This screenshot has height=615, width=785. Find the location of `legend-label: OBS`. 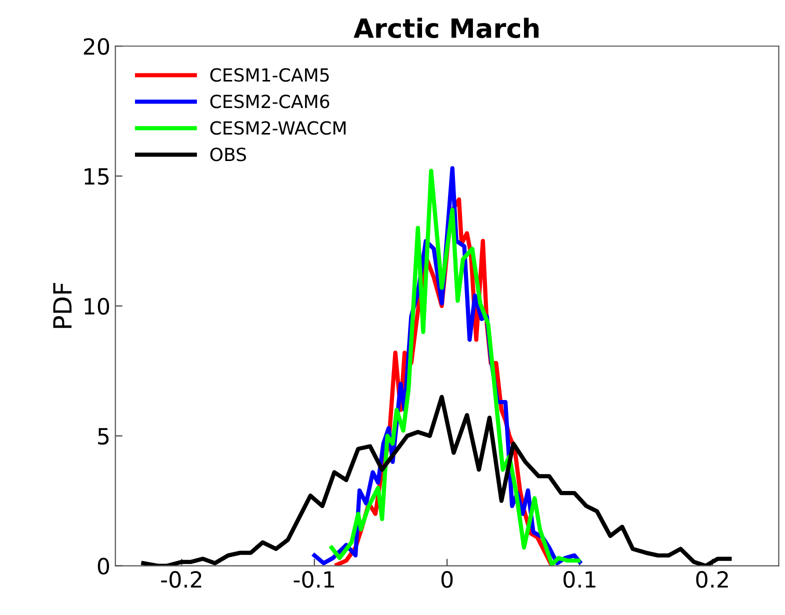

legend-label: OBS is located at coordinates (228, 155).